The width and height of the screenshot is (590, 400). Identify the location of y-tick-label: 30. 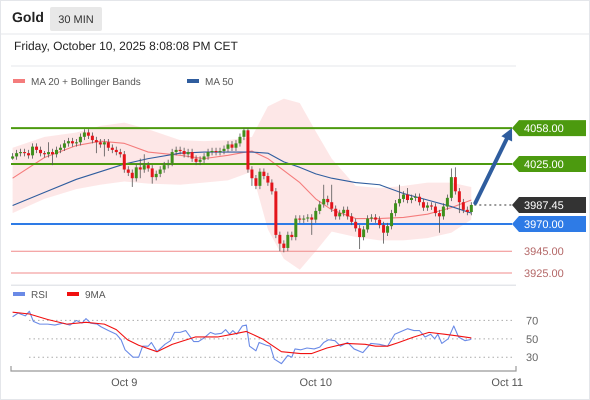
(532, 358).